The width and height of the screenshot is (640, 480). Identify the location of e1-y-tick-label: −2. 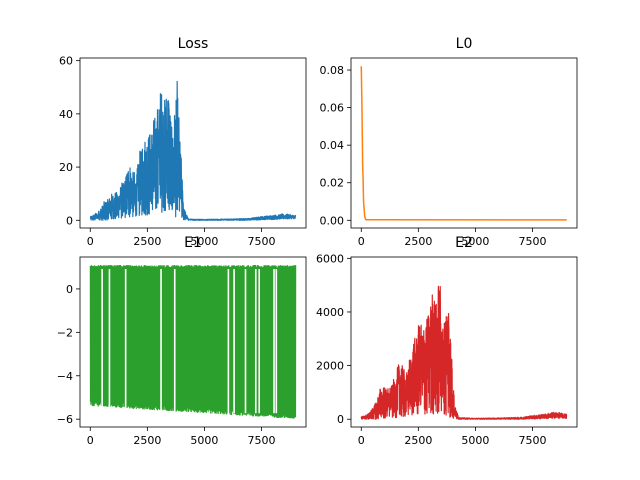
(65, 332).